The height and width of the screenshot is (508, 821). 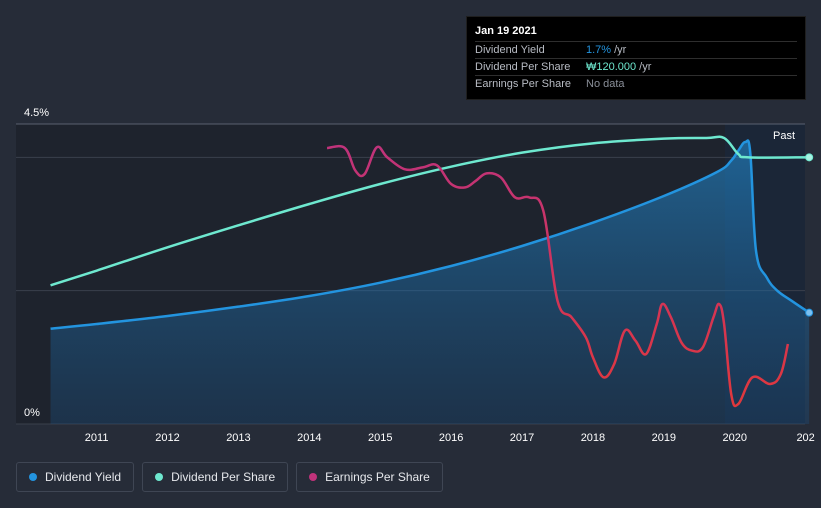 What do you see at coordinates (605, 84) in the screenshot?
I see `tooltip-value: No data` at bounding box center [605, 84].